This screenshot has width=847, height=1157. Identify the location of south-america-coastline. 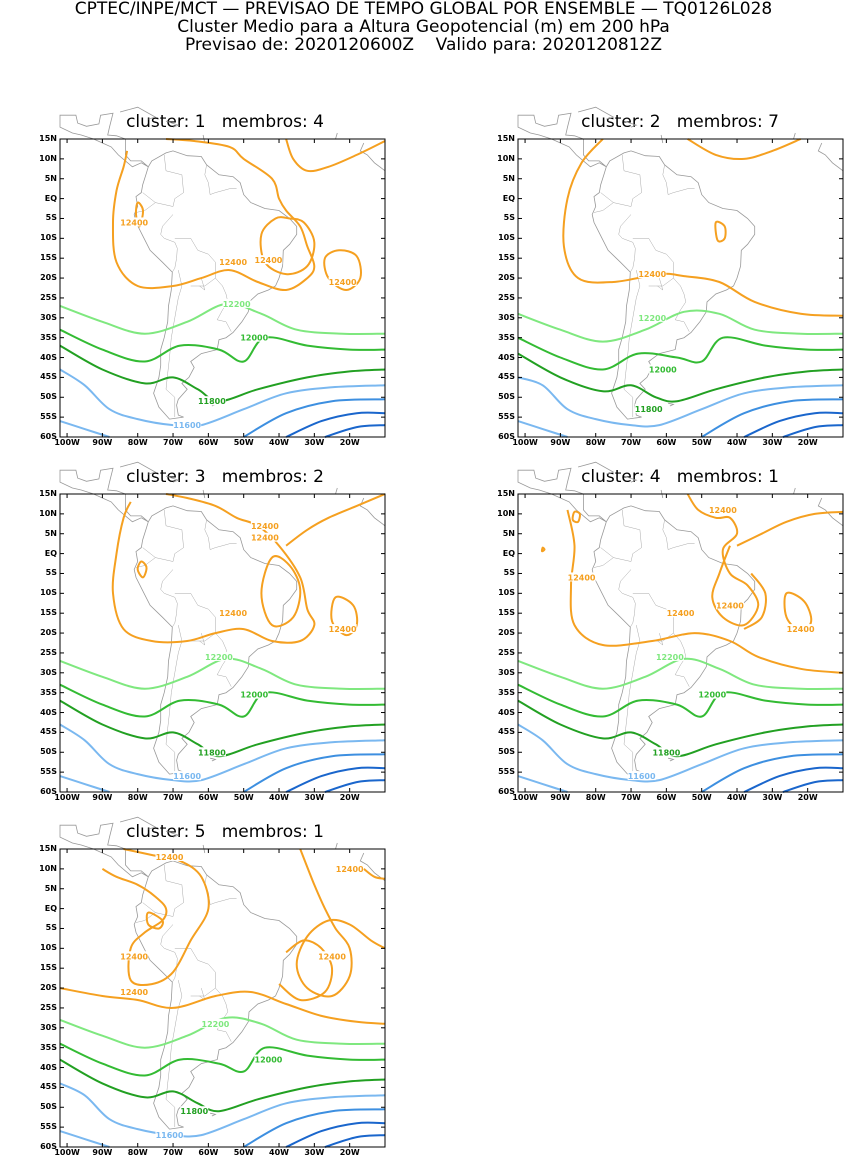
(673, 640).